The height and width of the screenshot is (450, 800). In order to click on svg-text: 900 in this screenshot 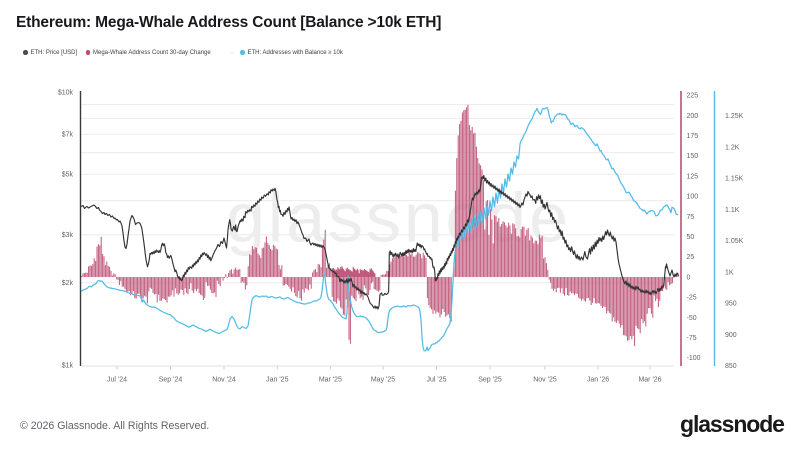, I will do `click(731, 335)`.